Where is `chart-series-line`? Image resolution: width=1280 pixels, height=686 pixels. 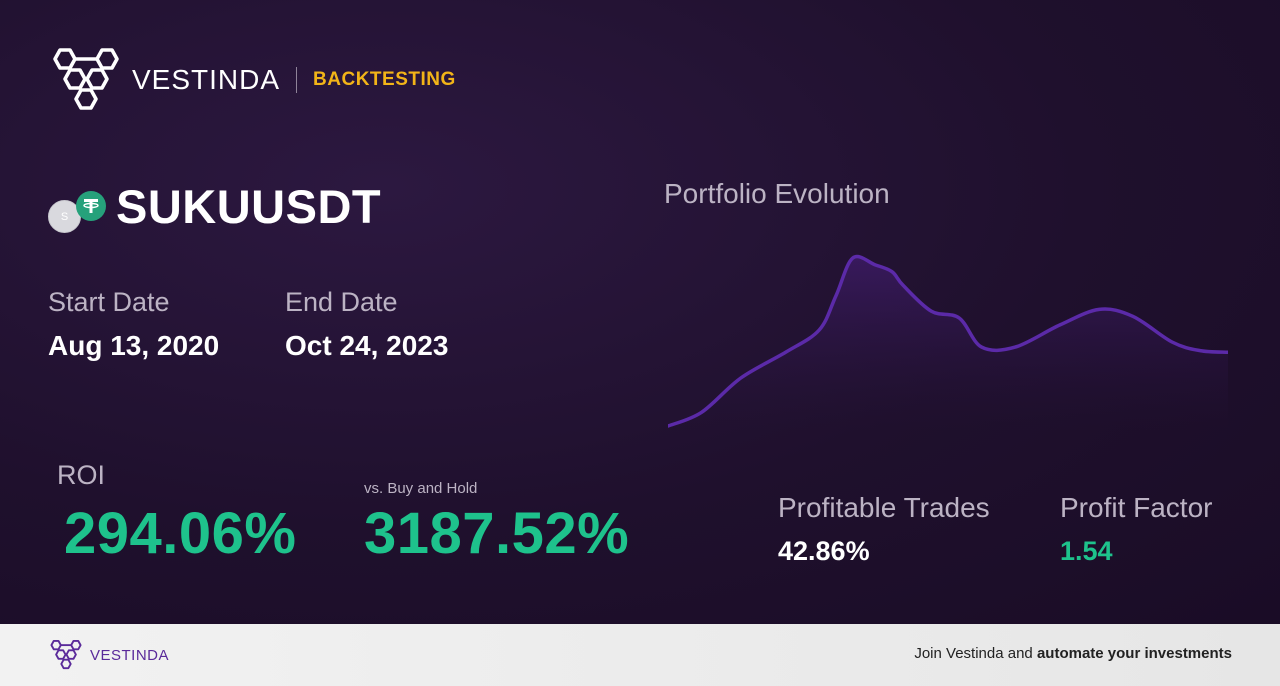 chart-series-line is located at coordinates (948, 341).